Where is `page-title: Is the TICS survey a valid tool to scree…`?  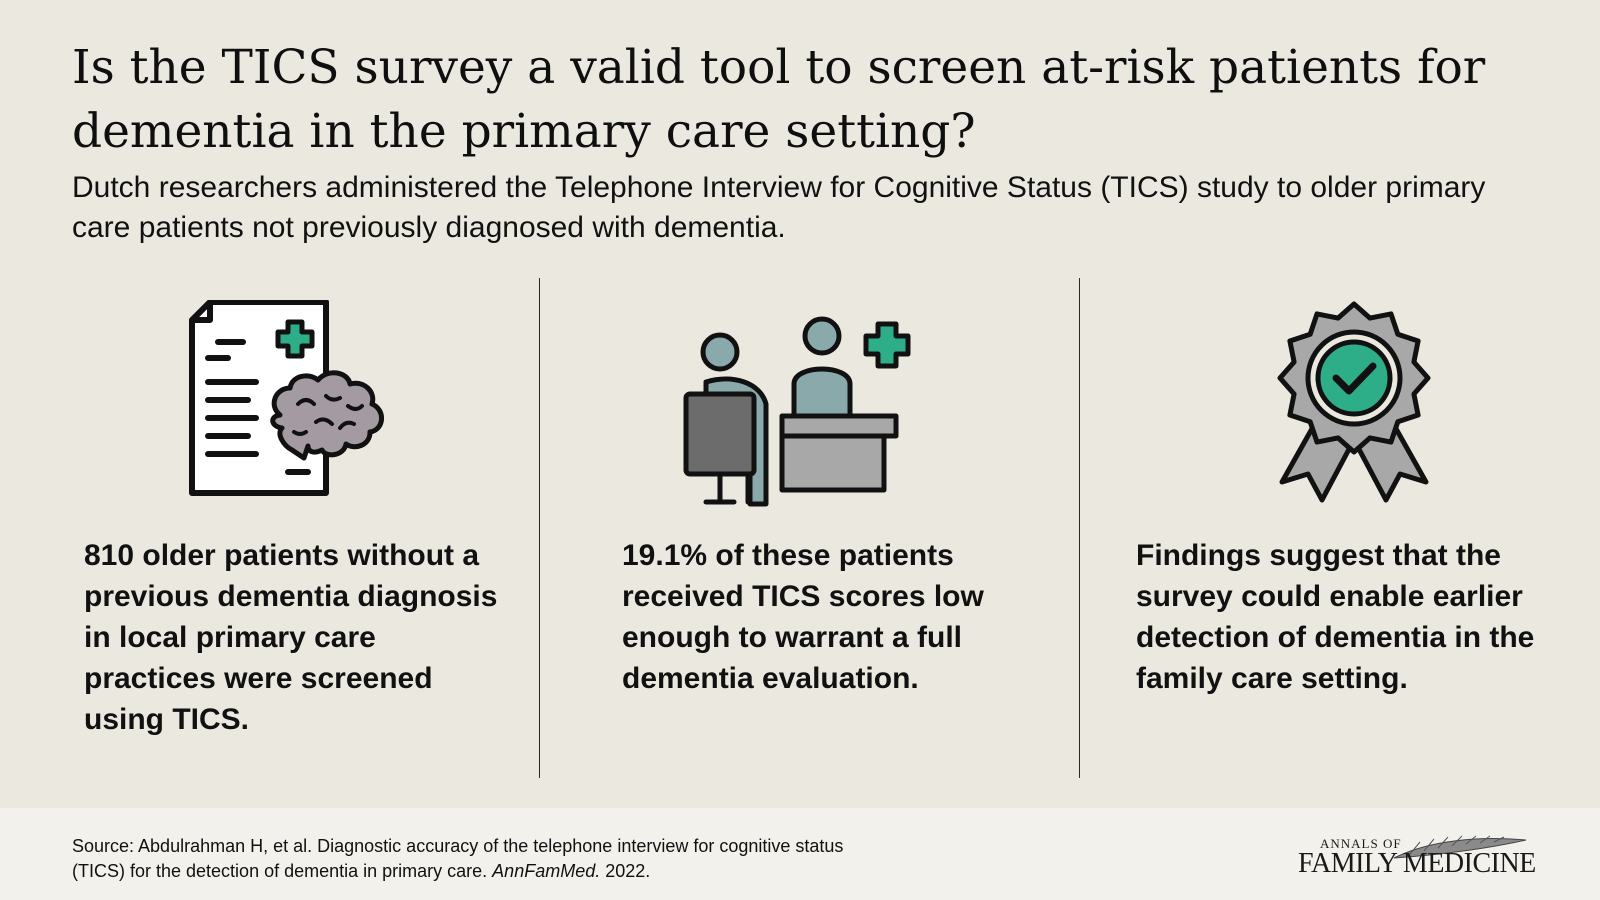
page-title: Is the TICS survey a valid tool to scree… is located at coordinates (779, 99).